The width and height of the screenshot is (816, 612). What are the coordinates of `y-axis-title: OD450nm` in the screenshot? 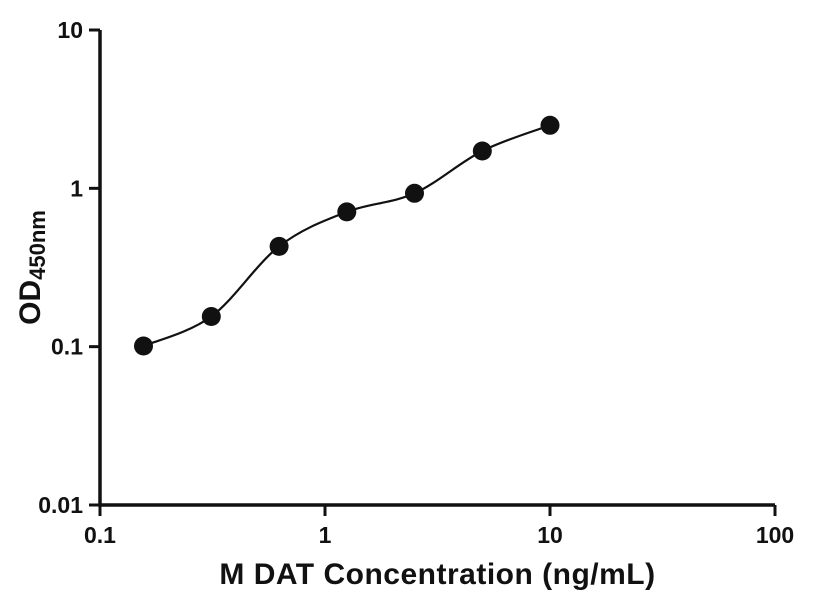 It's located at (32, 267).